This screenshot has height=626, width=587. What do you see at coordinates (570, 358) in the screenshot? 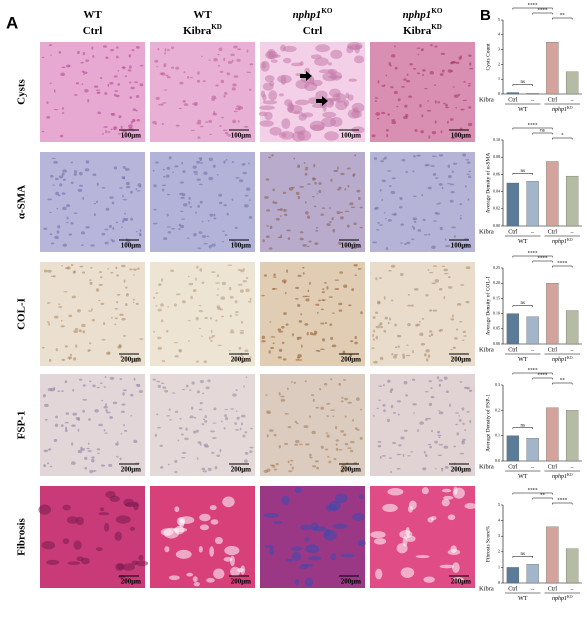
I see `text-part: KO` at bounding box center [570, 358].